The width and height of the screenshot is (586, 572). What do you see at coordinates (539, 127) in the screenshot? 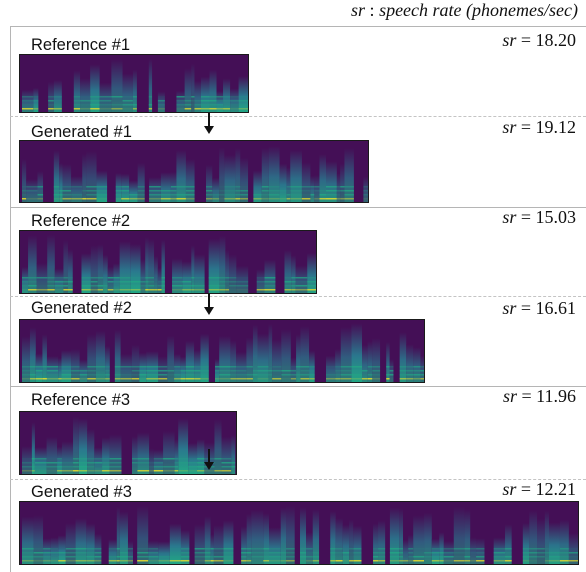
I see `speech-rate-value: sr = 19.12` at bounding box center [539, 127].